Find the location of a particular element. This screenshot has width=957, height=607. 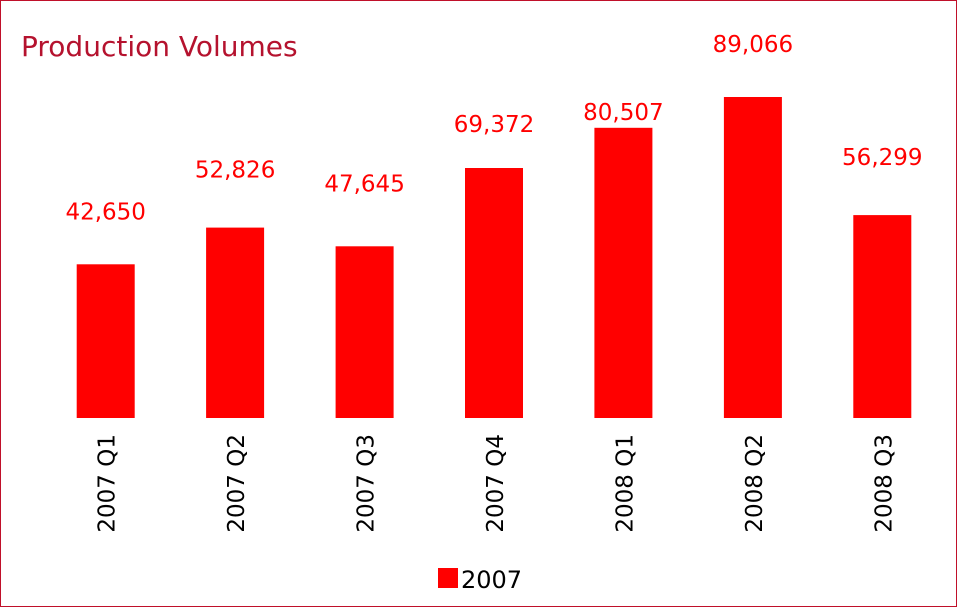

data-label: 80,507 is located at coordinates (623, 113).